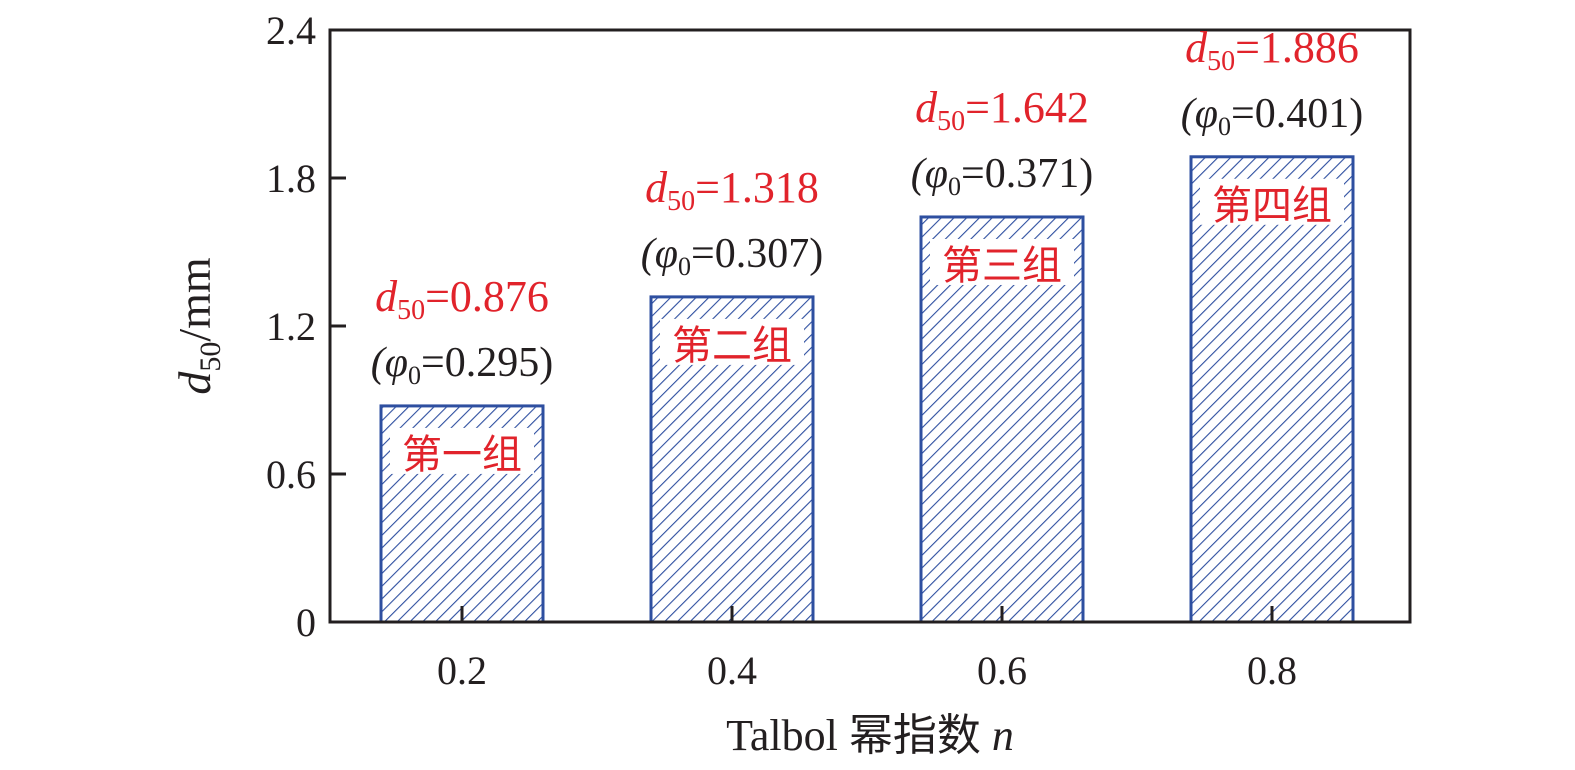  What do you see at coordinates (306, 622) in the screenshot?
I see `y-tick-label: 0` at bounding box center [306, 622].